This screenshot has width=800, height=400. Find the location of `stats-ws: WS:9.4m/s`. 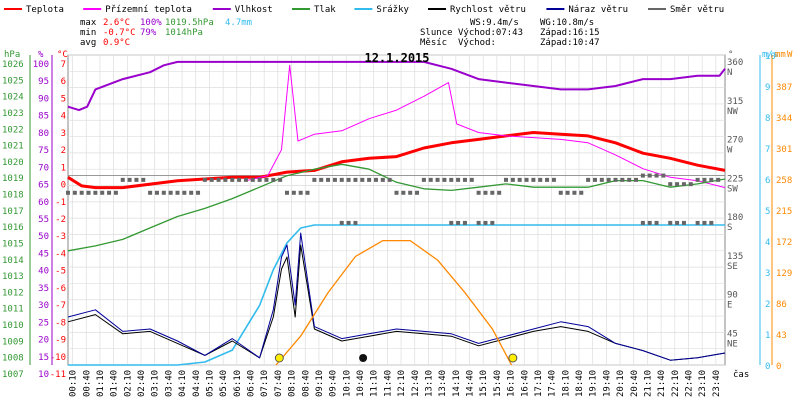

stats-ws: WS:9.4m/s is located at coordinates (494, 23).